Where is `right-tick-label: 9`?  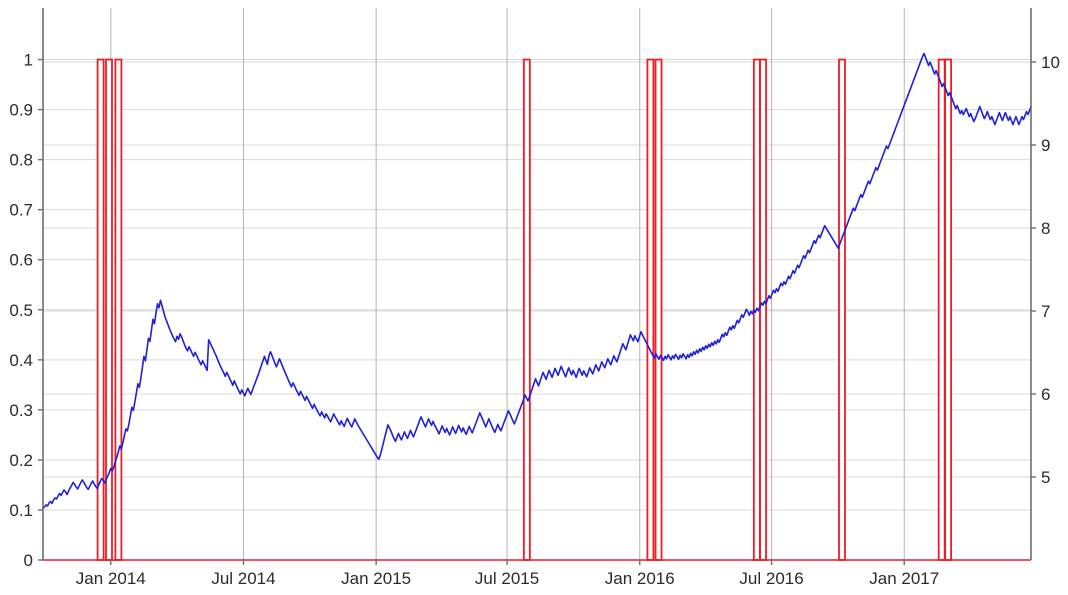
right-tick-label: 9 is located at coordinates (1045, 145).